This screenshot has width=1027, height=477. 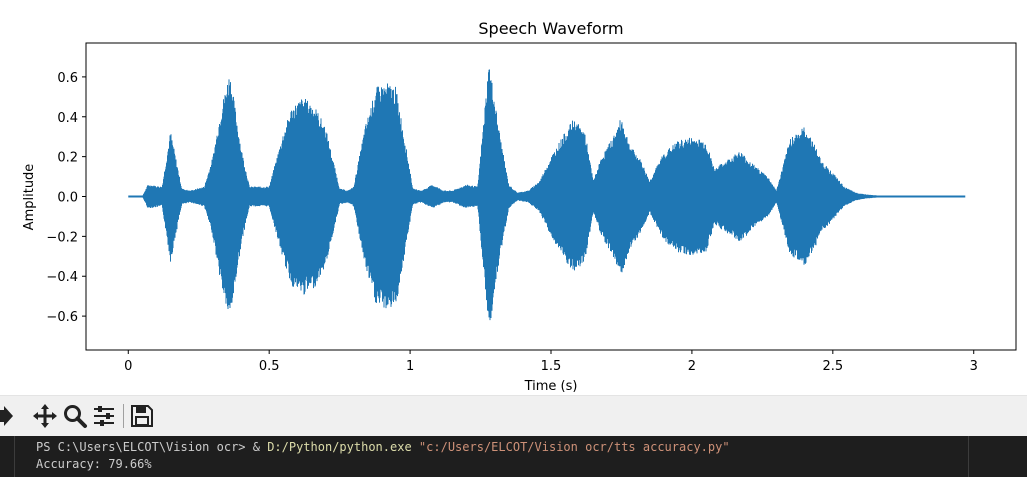 What do you see at coordinates (551, 366) in the screenshot?
I see `x-tick-label: 1.5` at bounding box center [551, 366].